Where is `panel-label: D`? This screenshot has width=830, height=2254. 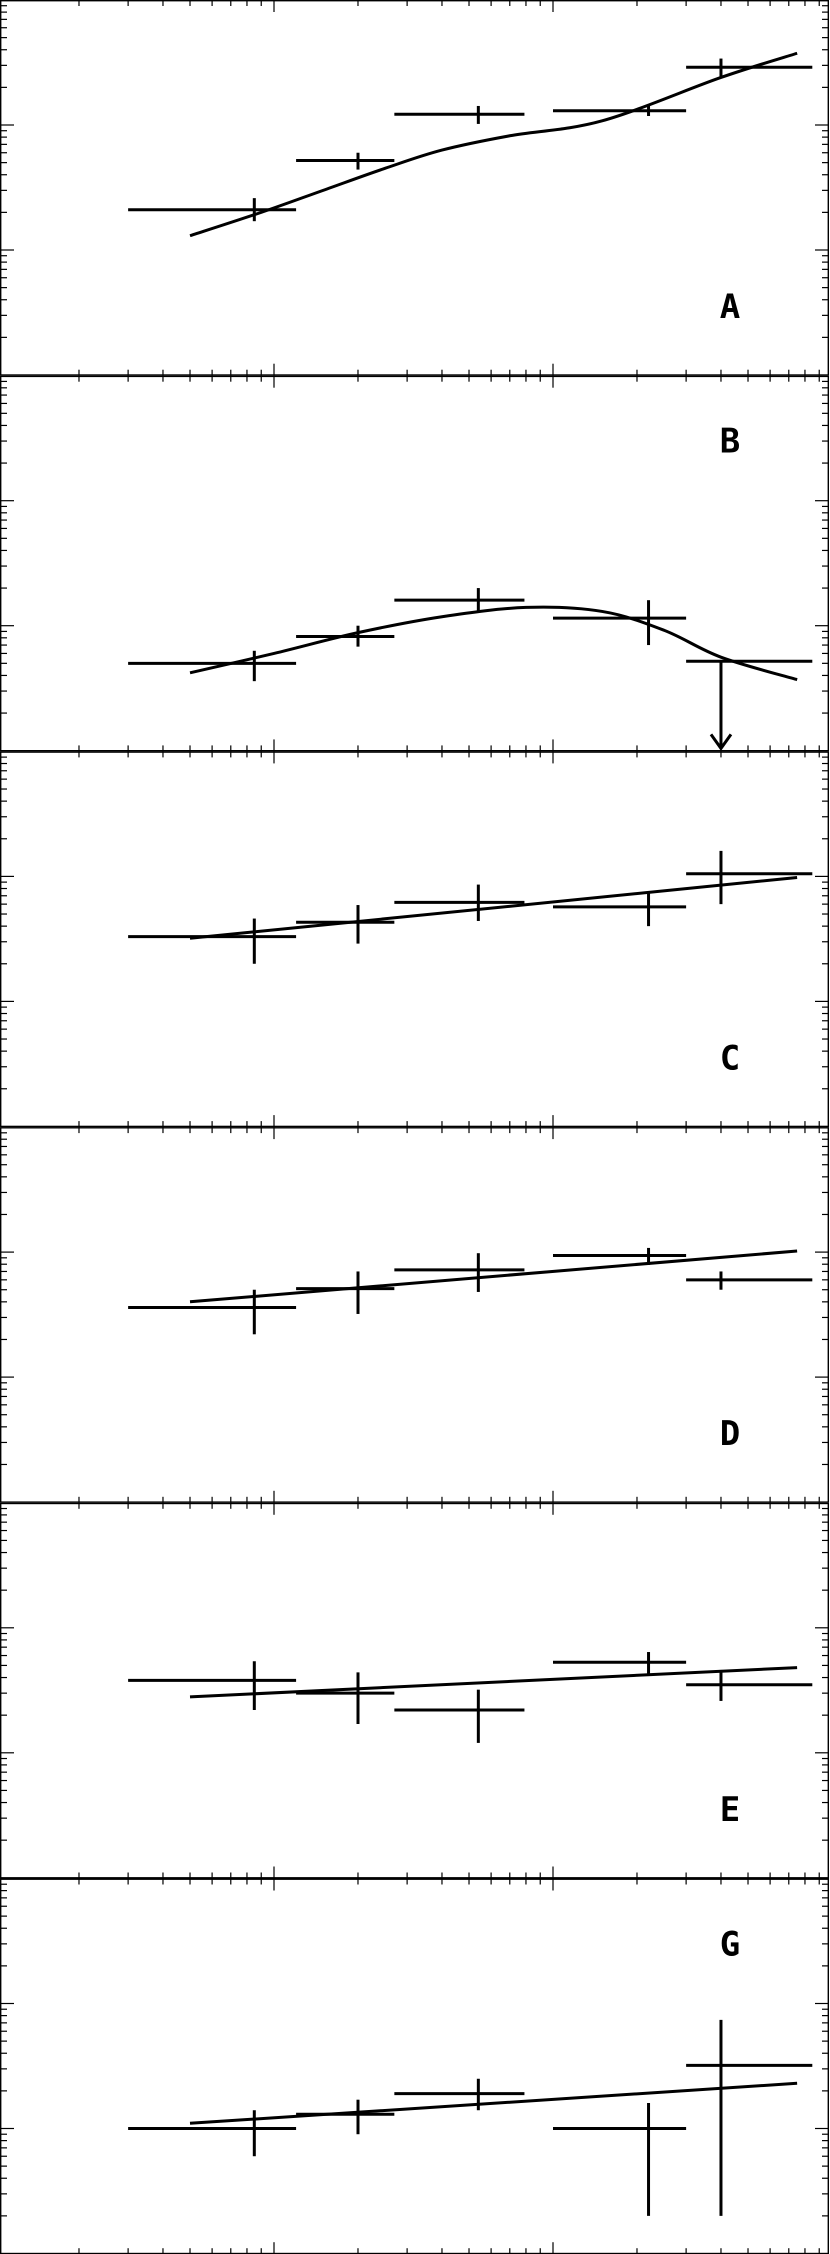 panel-label: D is located at coordinates (730, 1434).